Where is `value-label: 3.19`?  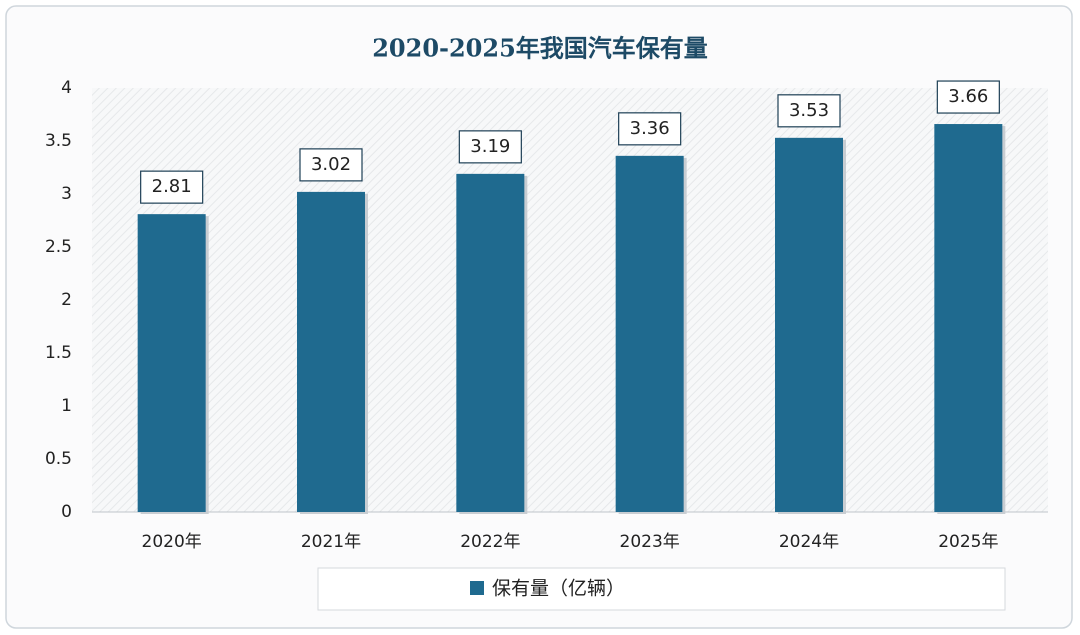
value-label: 3.19 is located at coordinates (490, 146).